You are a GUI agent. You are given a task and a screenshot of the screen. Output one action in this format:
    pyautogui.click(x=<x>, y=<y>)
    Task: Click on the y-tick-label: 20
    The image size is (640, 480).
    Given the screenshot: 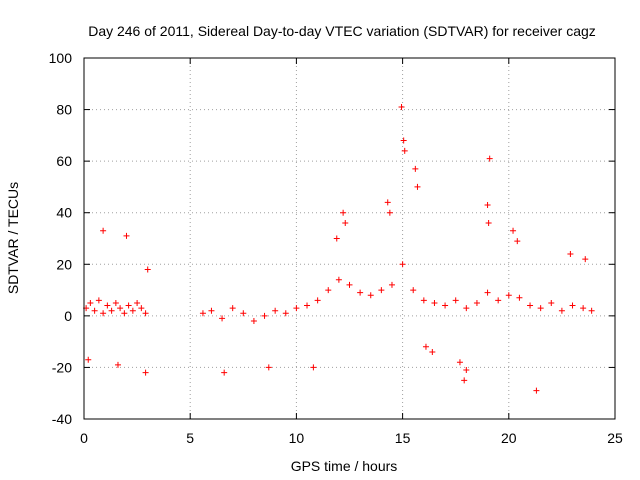 What is the action you would take?
    pyautogui.click(x=64, y=264)
    